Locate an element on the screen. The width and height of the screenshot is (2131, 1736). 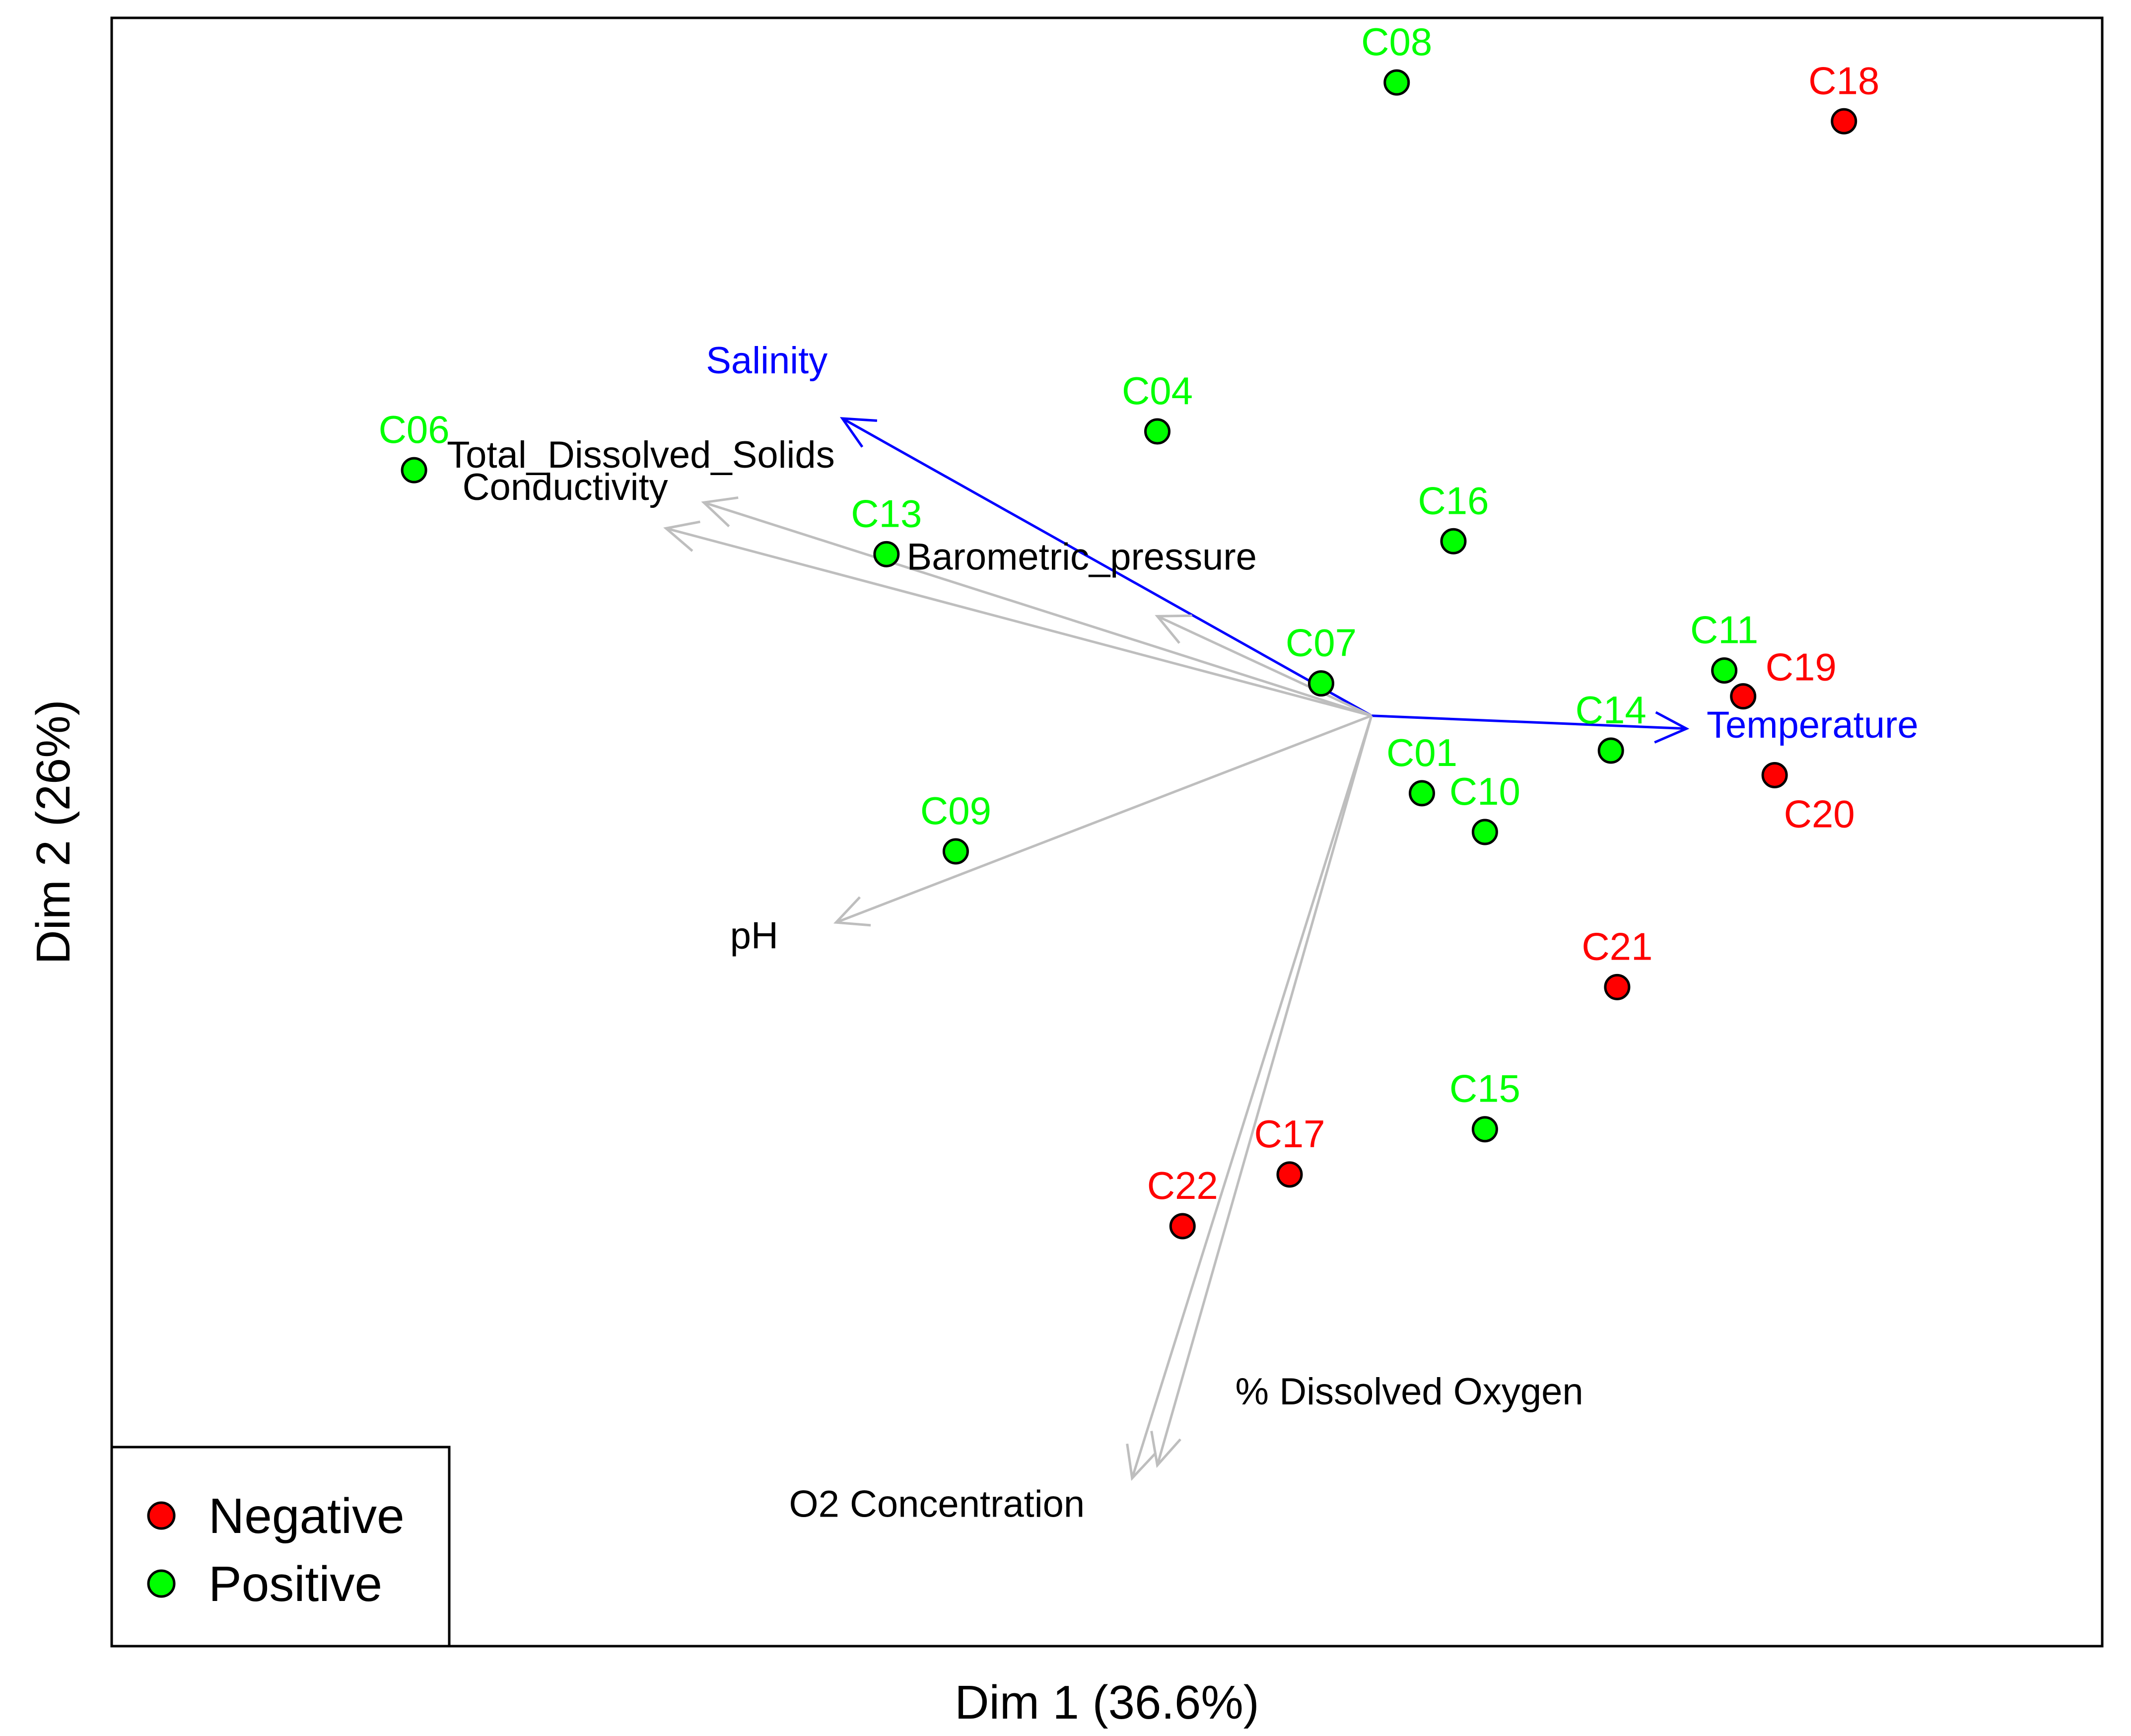
point-label-c11: C11 is located at coordinates (1724, 630).